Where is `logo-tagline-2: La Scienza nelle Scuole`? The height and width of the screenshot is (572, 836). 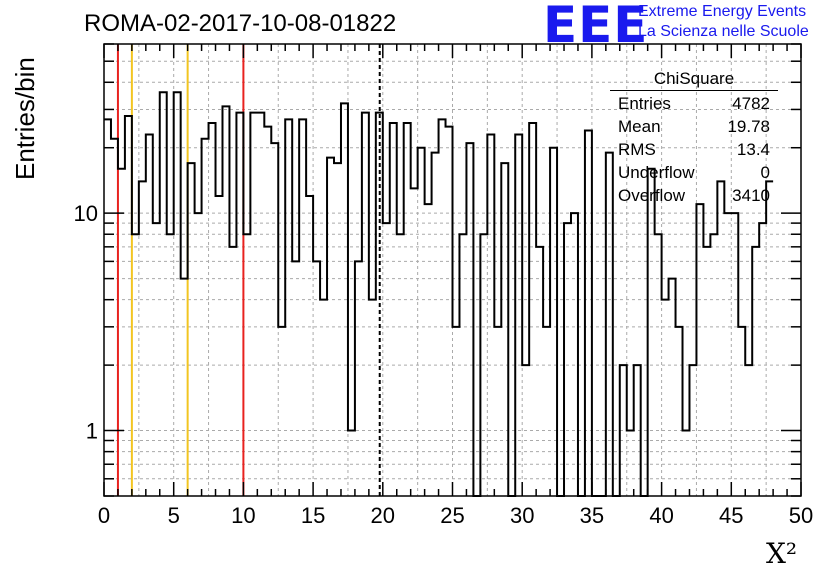 logo-tagline-2: La Scienza nelle Scuole is located at coordinates (723, 31).